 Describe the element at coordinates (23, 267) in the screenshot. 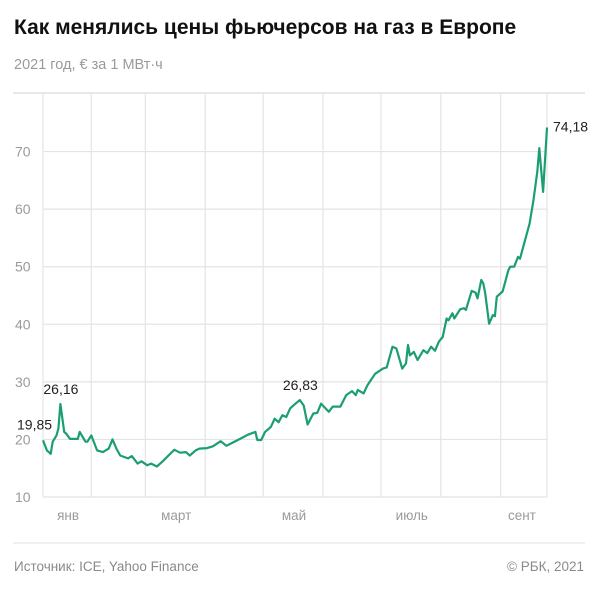

I see `y-tick-label: 50` at that location.